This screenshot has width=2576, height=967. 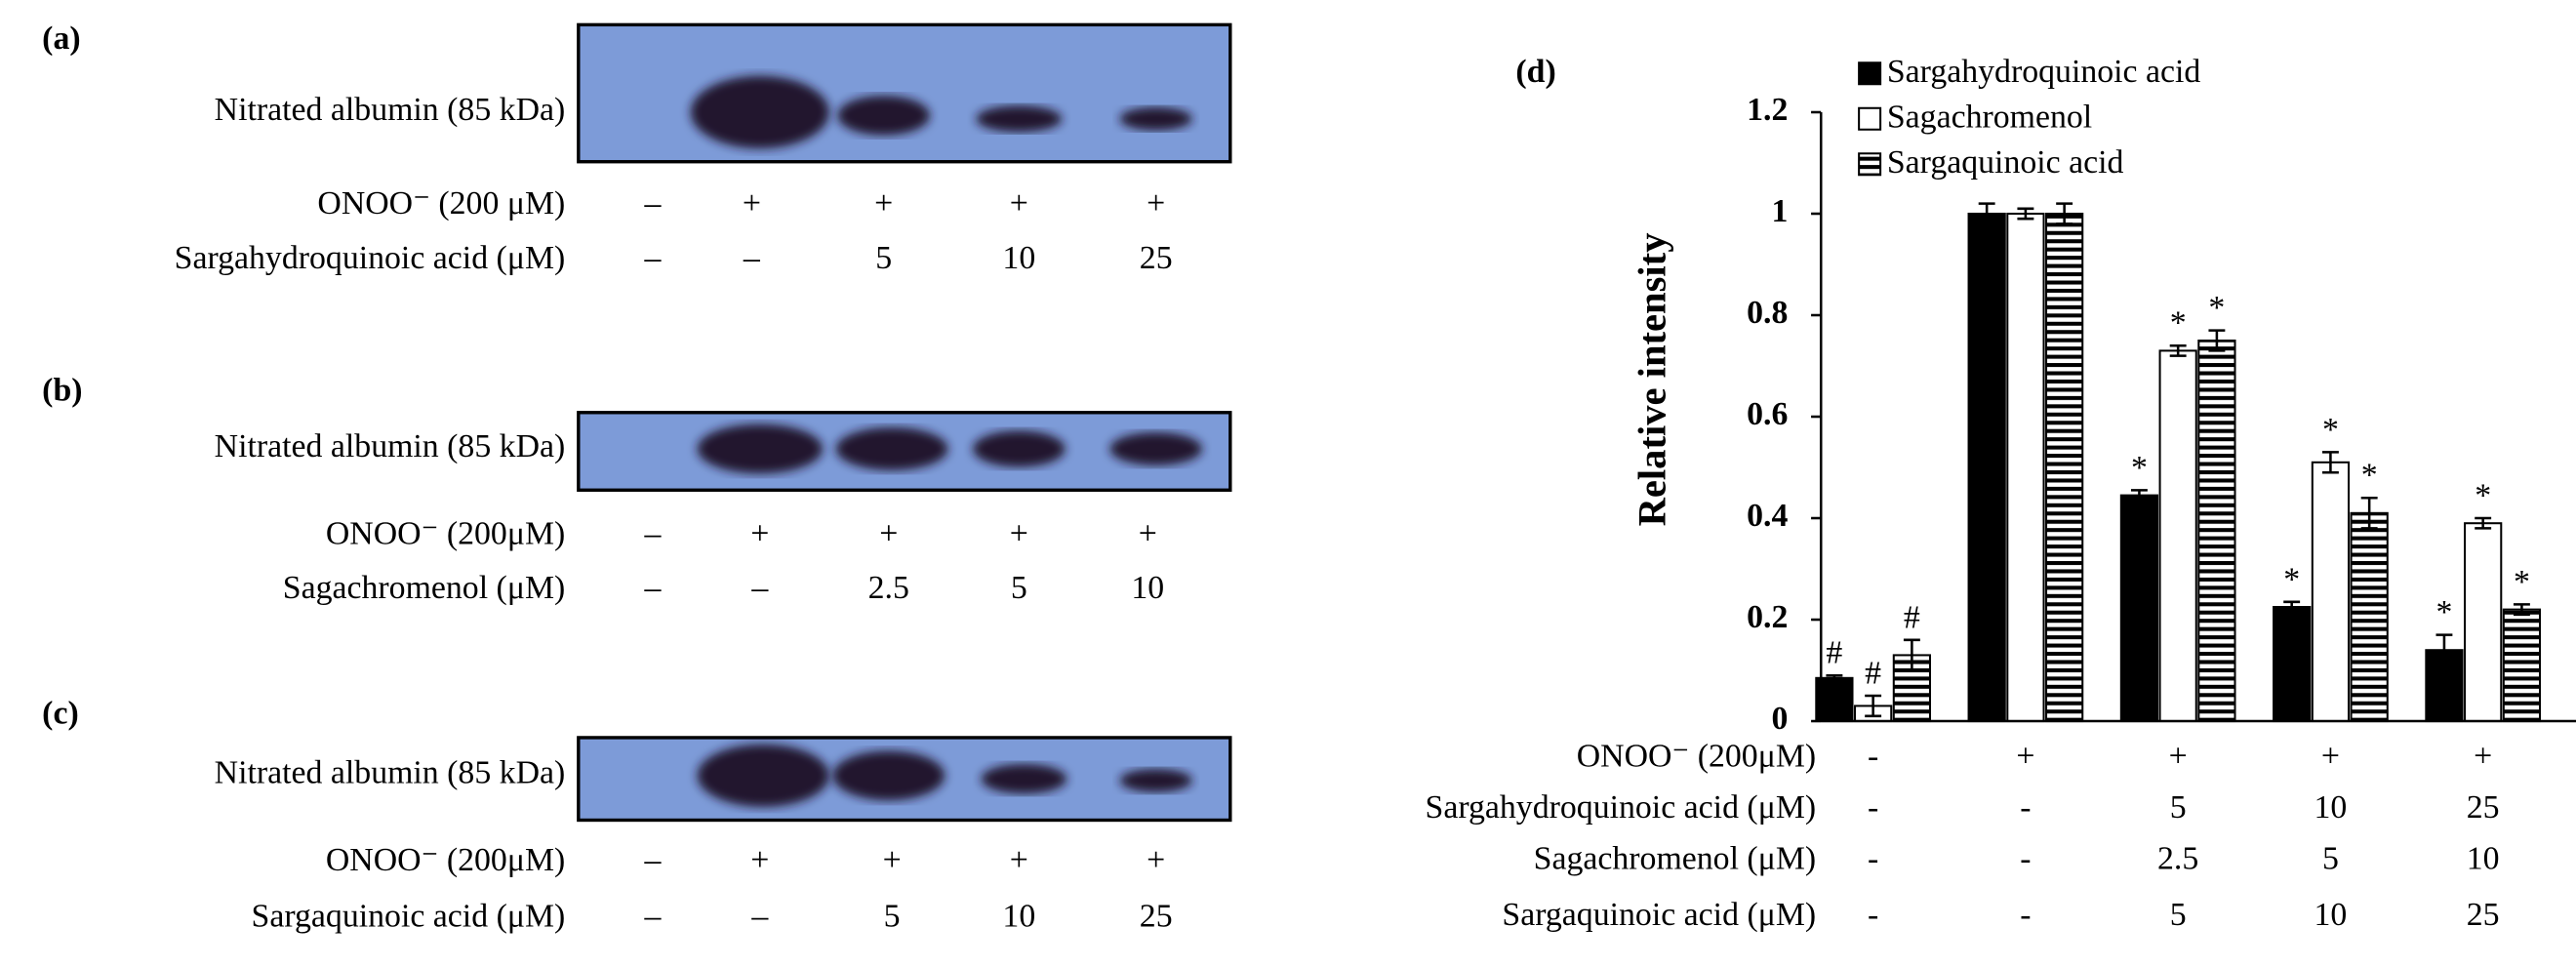 What do you see at coordinates (62, 390) in the screenshot?
I see `panel-label: (b)` at bounding box center [62, 390].